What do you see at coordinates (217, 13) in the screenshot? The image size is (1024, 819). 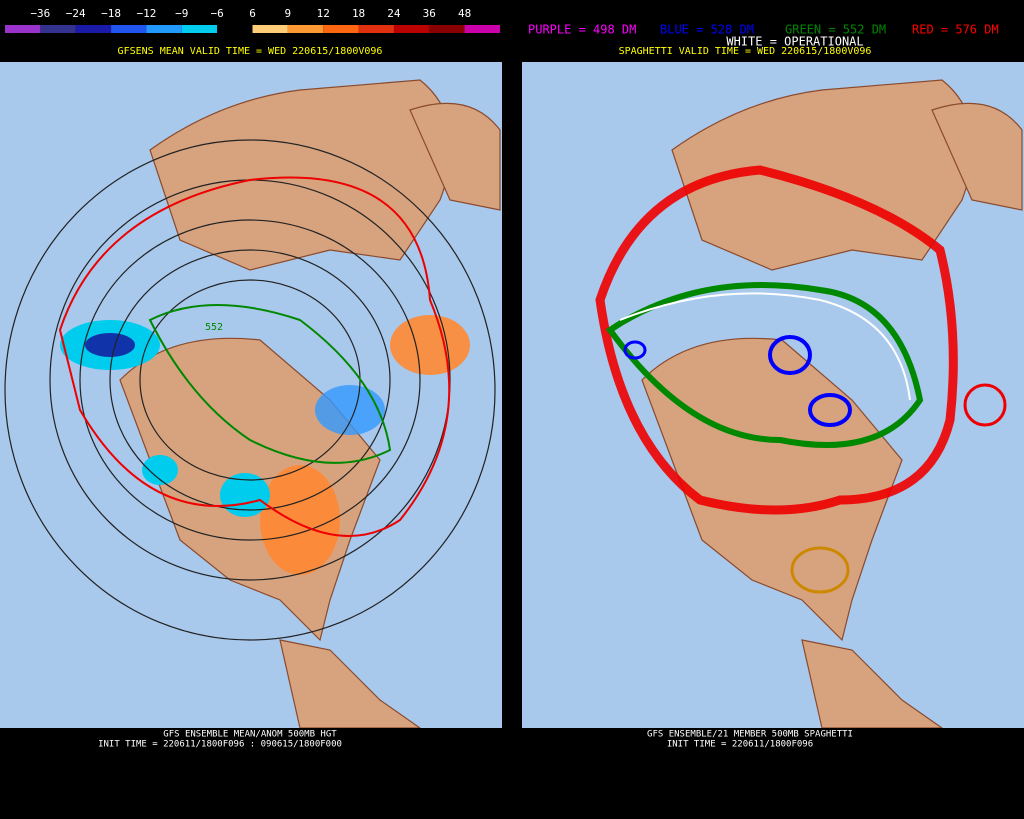 I see `colorbar-label: −6` at bounding box center [217, 13].